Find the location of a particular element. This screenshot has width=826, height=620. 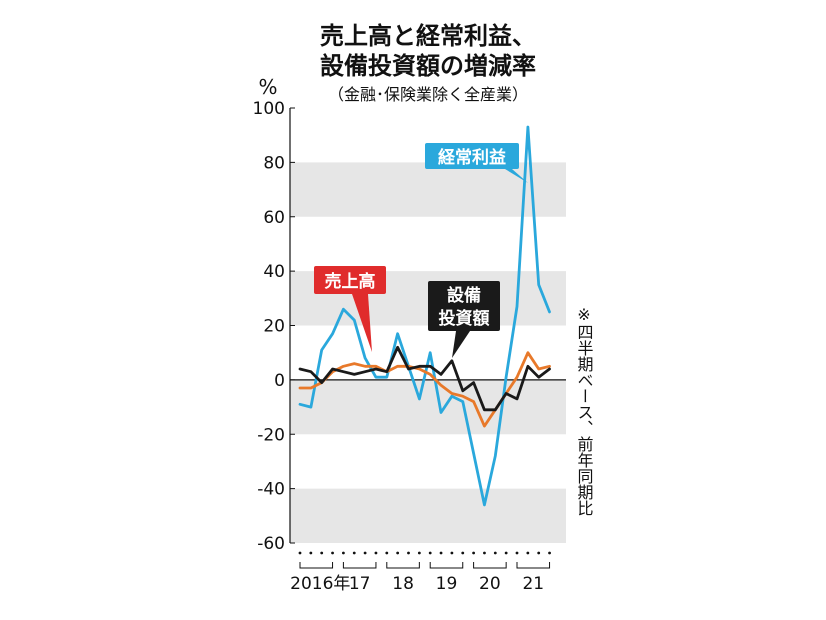

y-tick-label: 100 is located at coordinates (269, 109).